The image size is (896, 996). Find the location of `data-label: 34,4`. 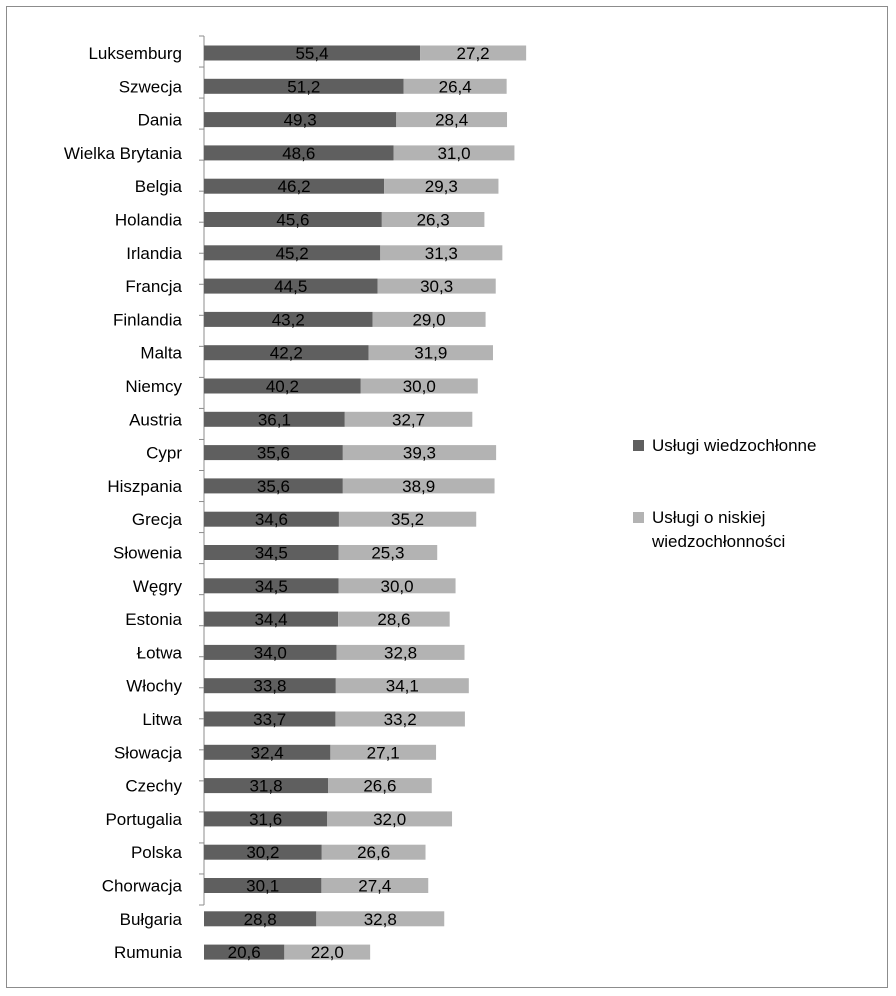

data-label: 34,4 is located at coordinates (271, 619).